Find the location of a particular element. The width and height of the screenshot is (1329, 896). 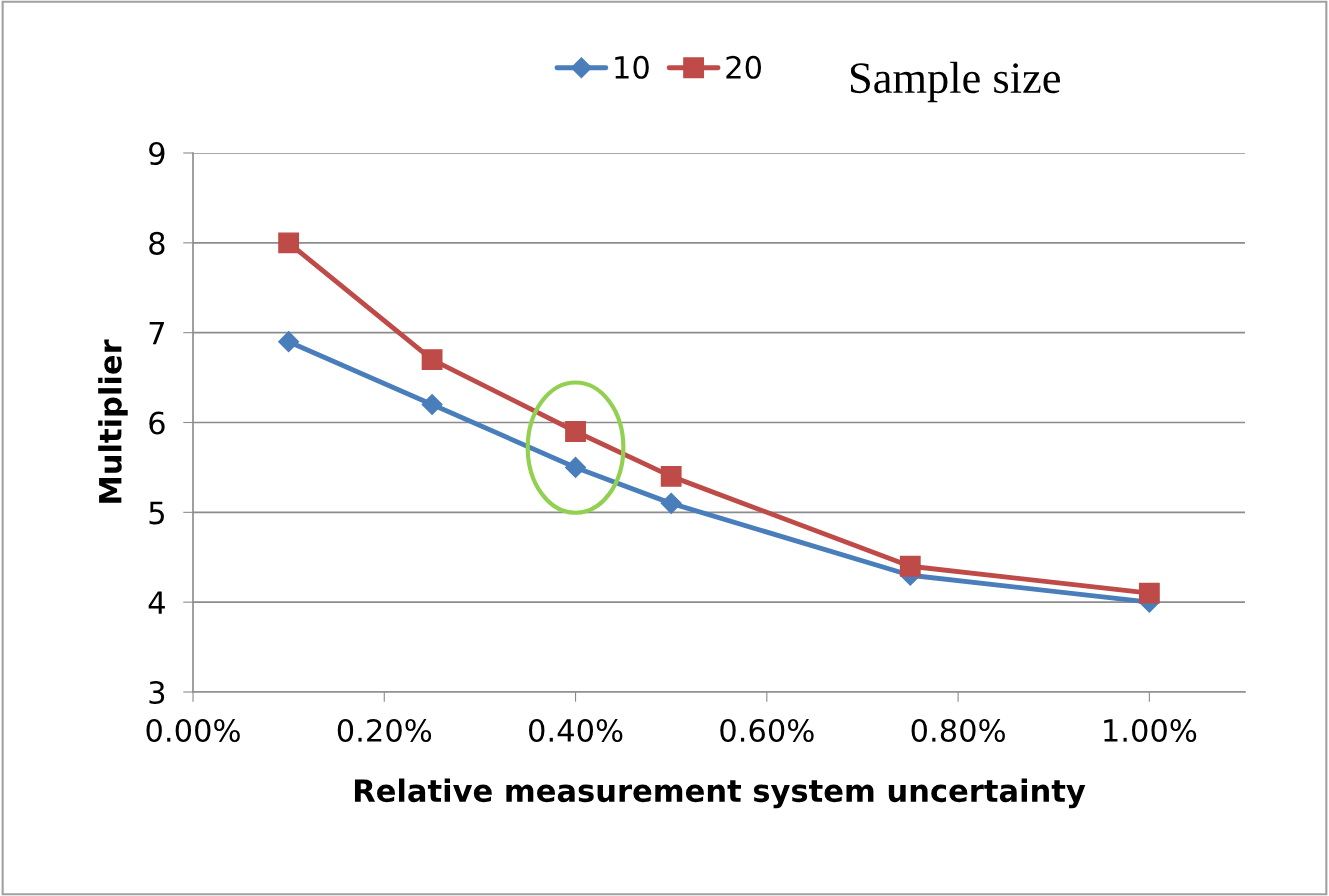

y-tick-label: 4 is located at coordinates (156, 602).